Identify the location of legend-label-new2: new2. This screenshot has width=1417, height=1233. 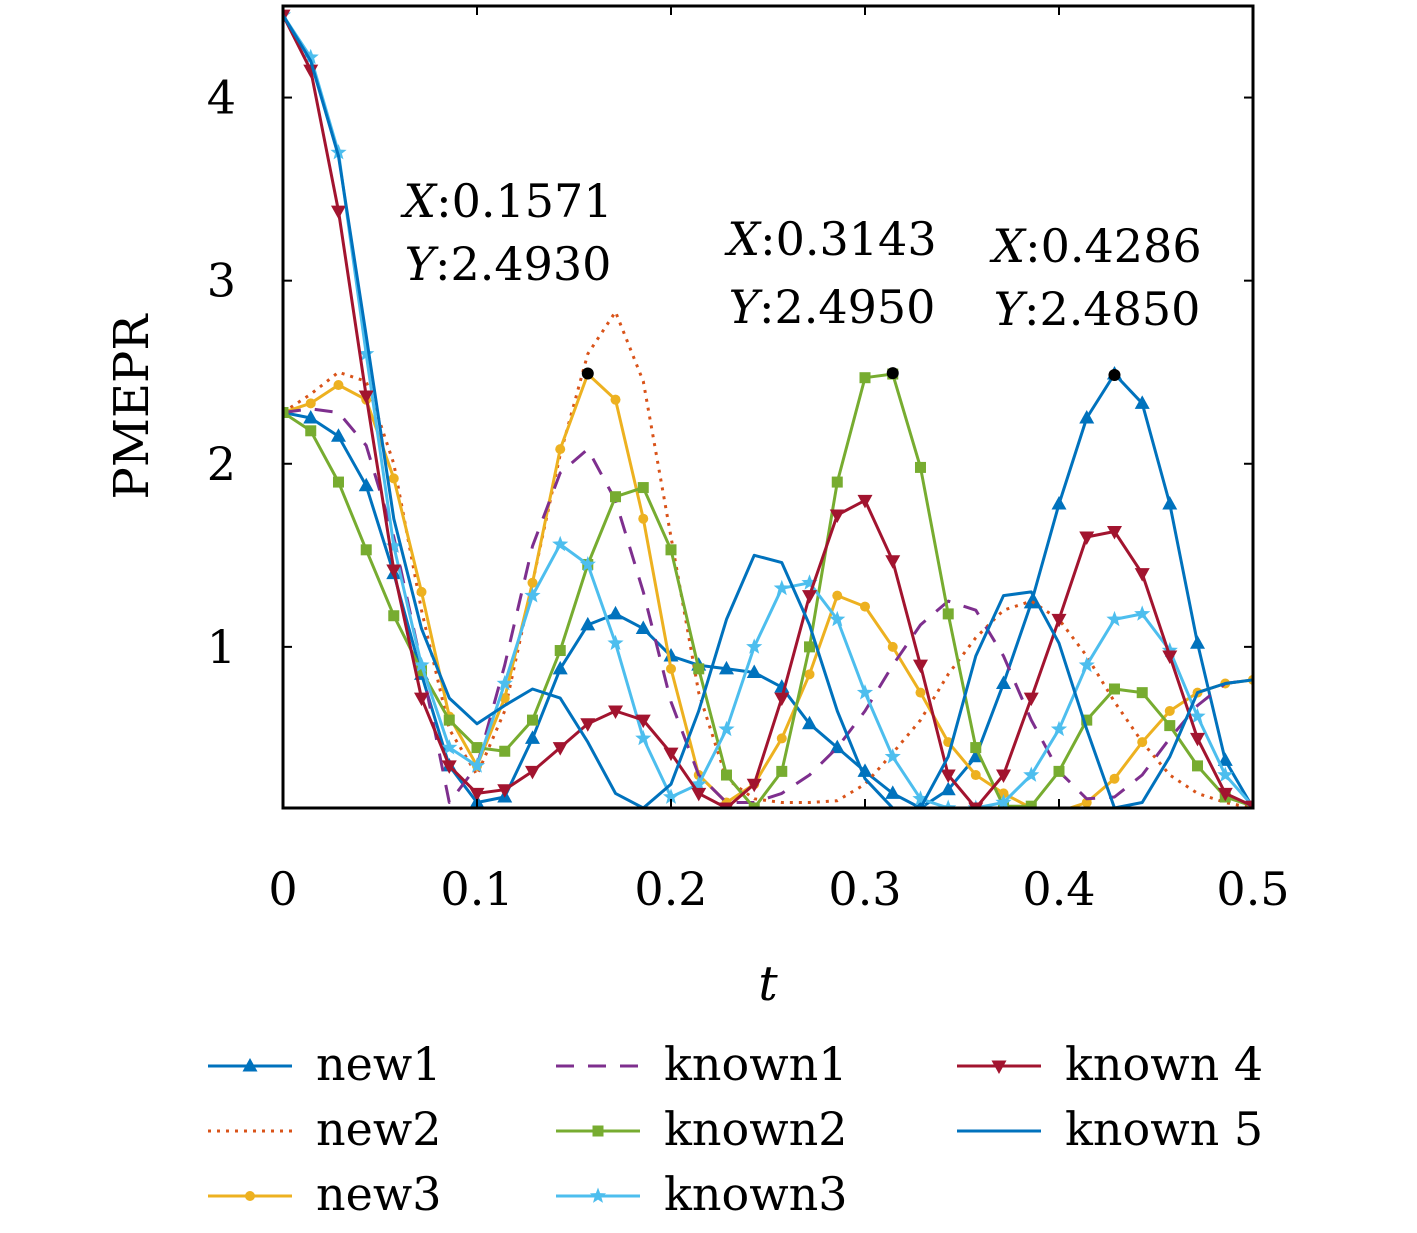
(379, 1129).